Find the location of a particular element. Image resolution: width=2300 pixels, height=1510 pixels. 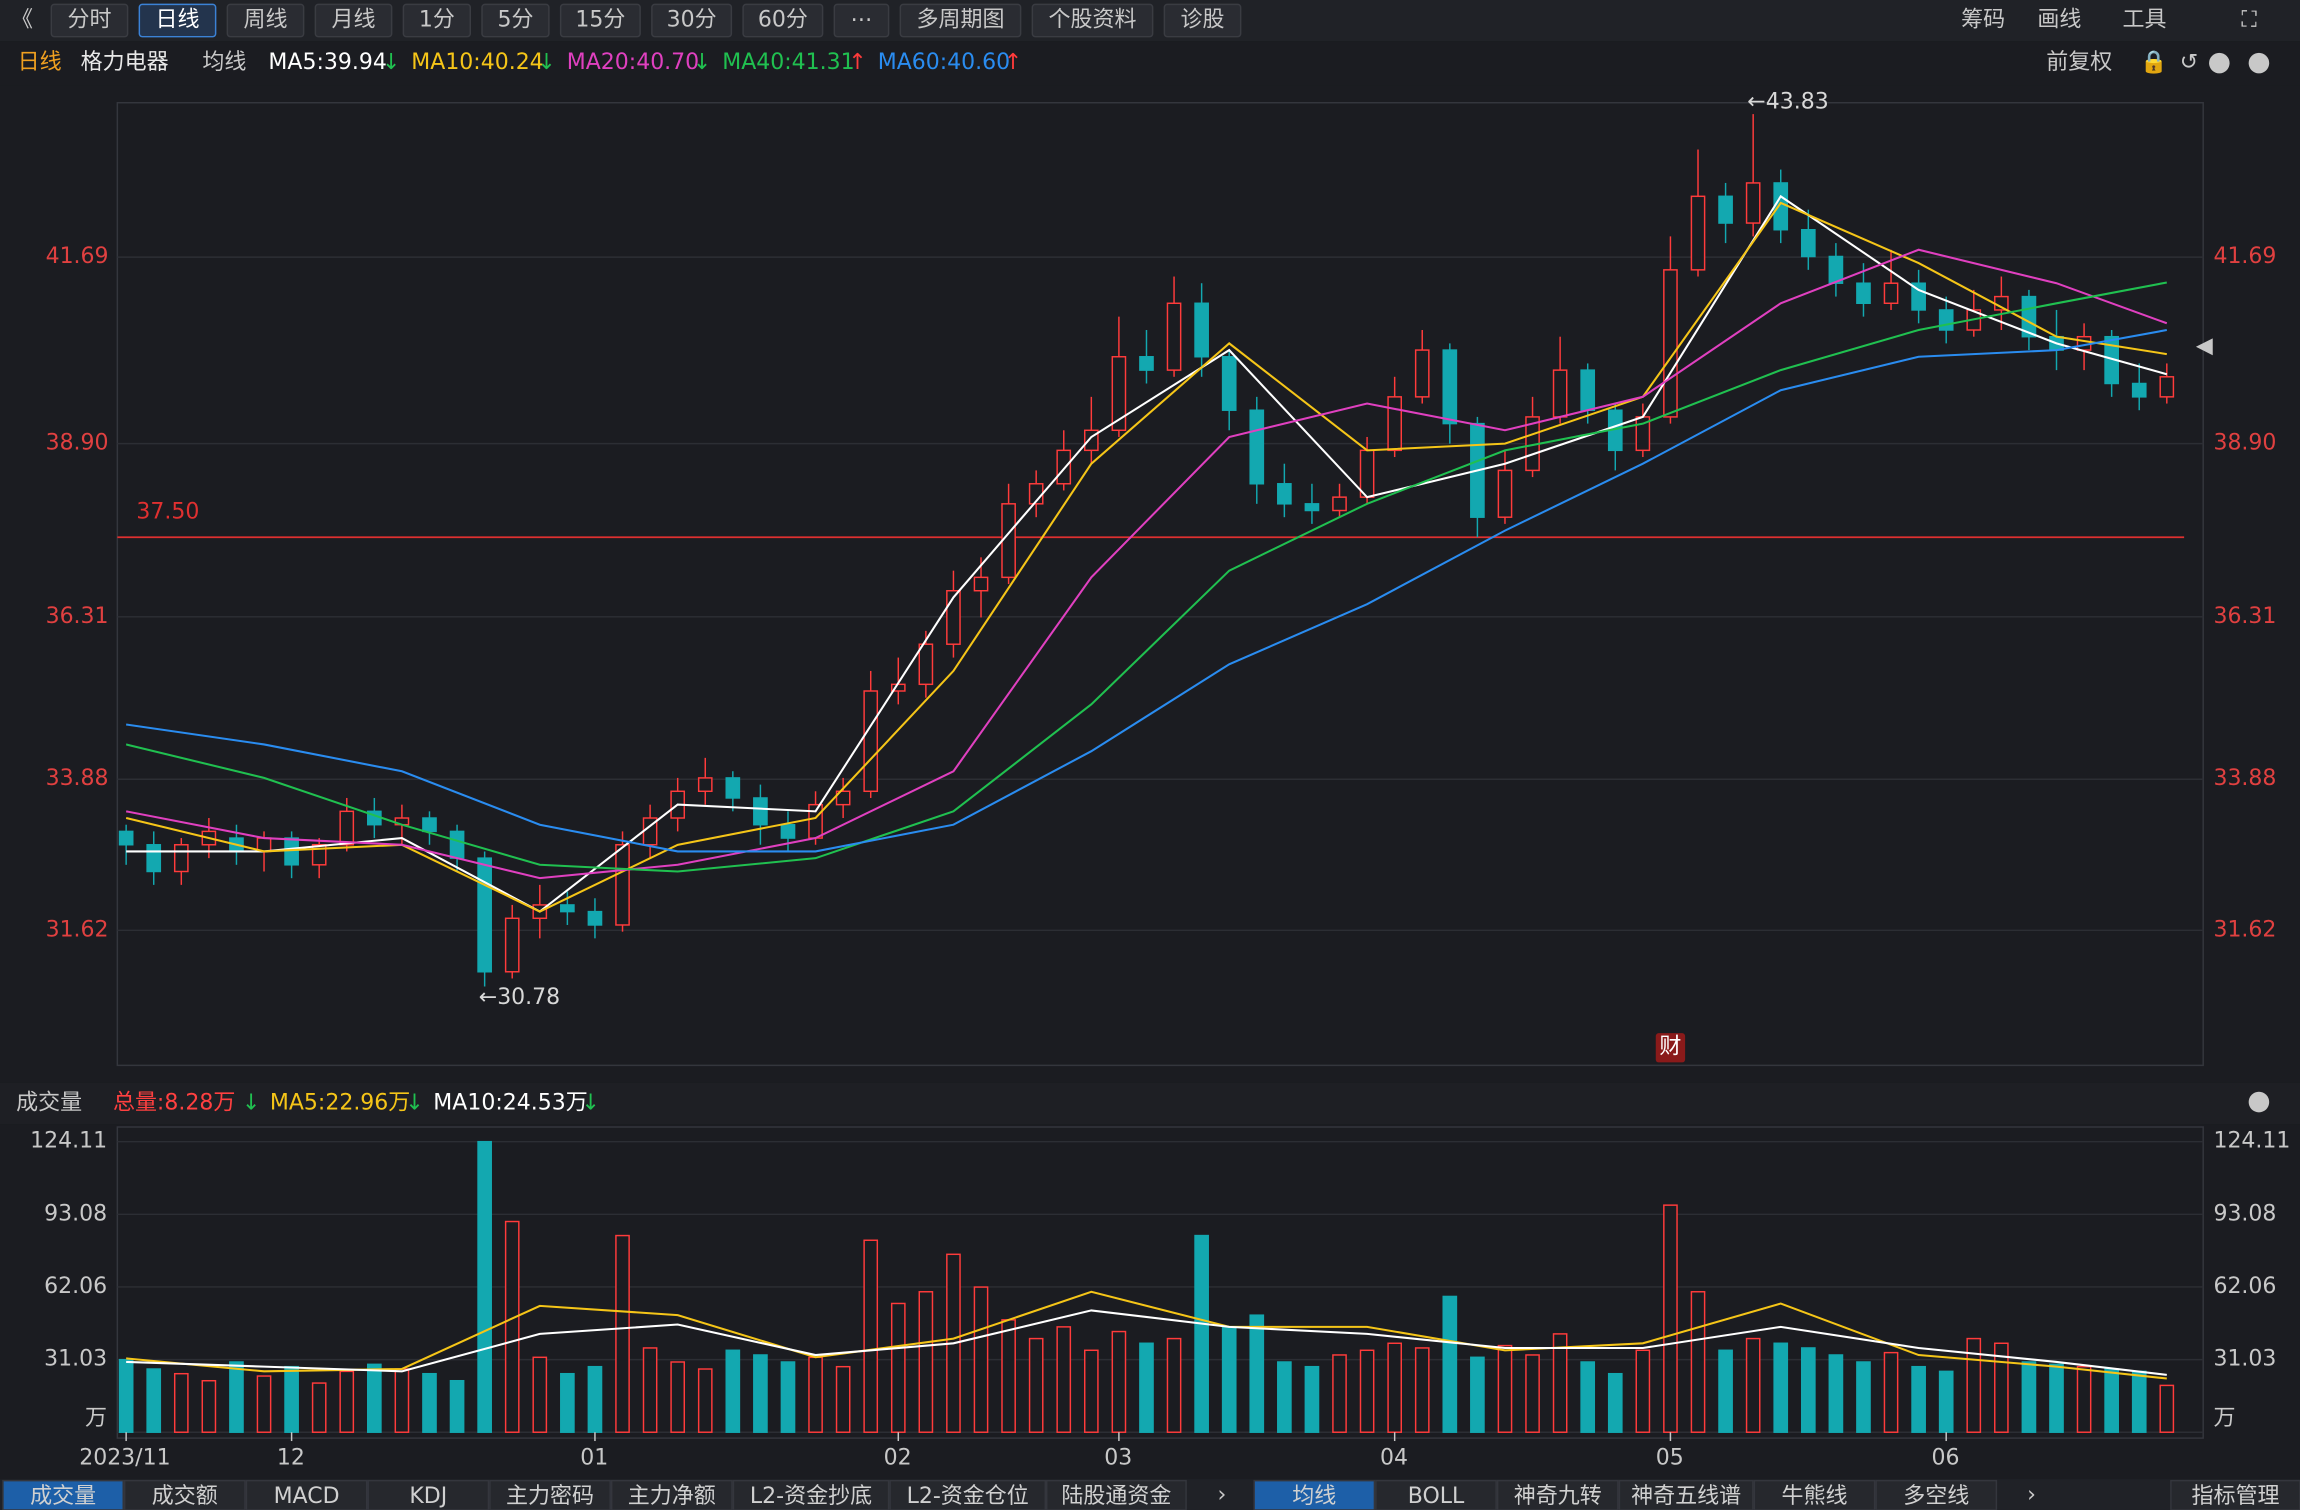

volume-tick-label-right: 62.06 is located at coordinates (2244, 1286).